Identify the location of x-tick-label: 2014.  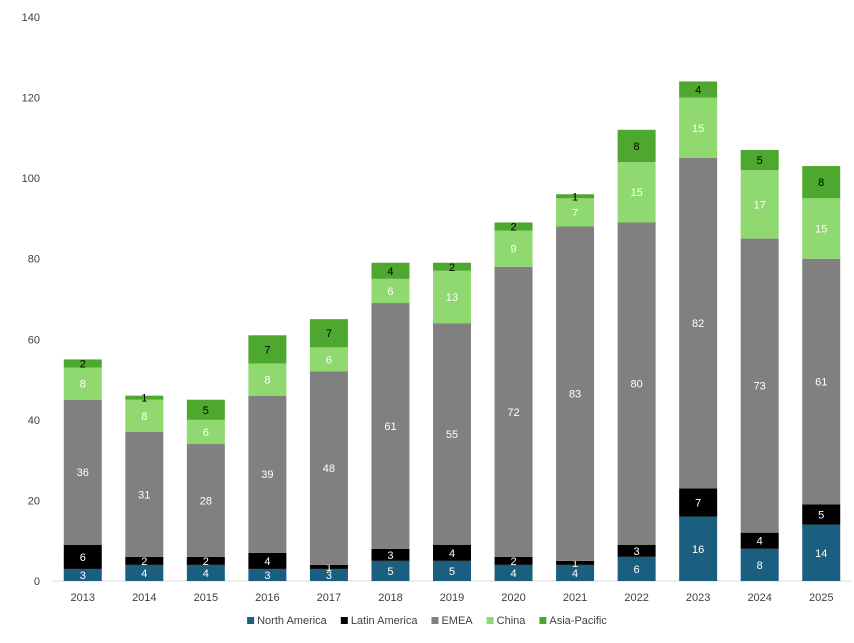
(144, 598).